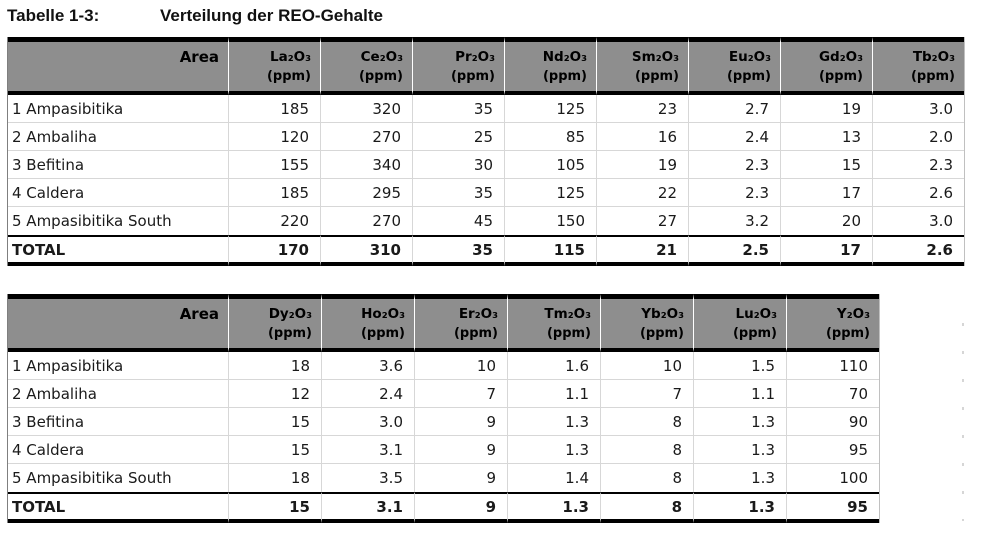 The width and height of the screenshot is (1000, 540). What do you see at coordinates (118, 165) in the screenshot?
I see `area-cell: 3 Befitina` at bounding box center [118, 165].